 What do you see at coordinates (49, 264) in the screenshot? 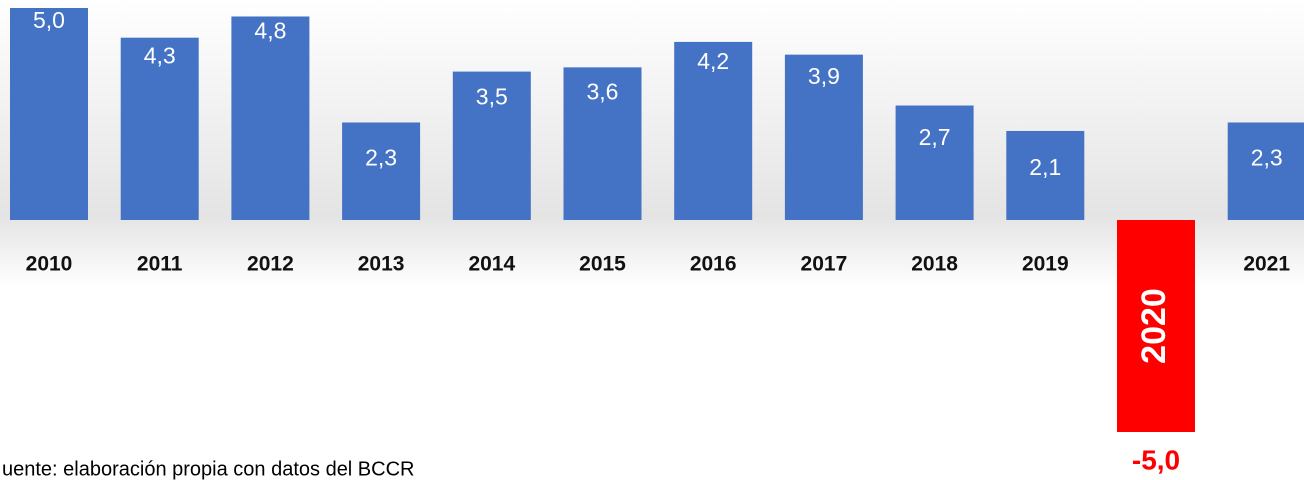
I see `x-tick-label: 2010` at bounding box center [49, 264].